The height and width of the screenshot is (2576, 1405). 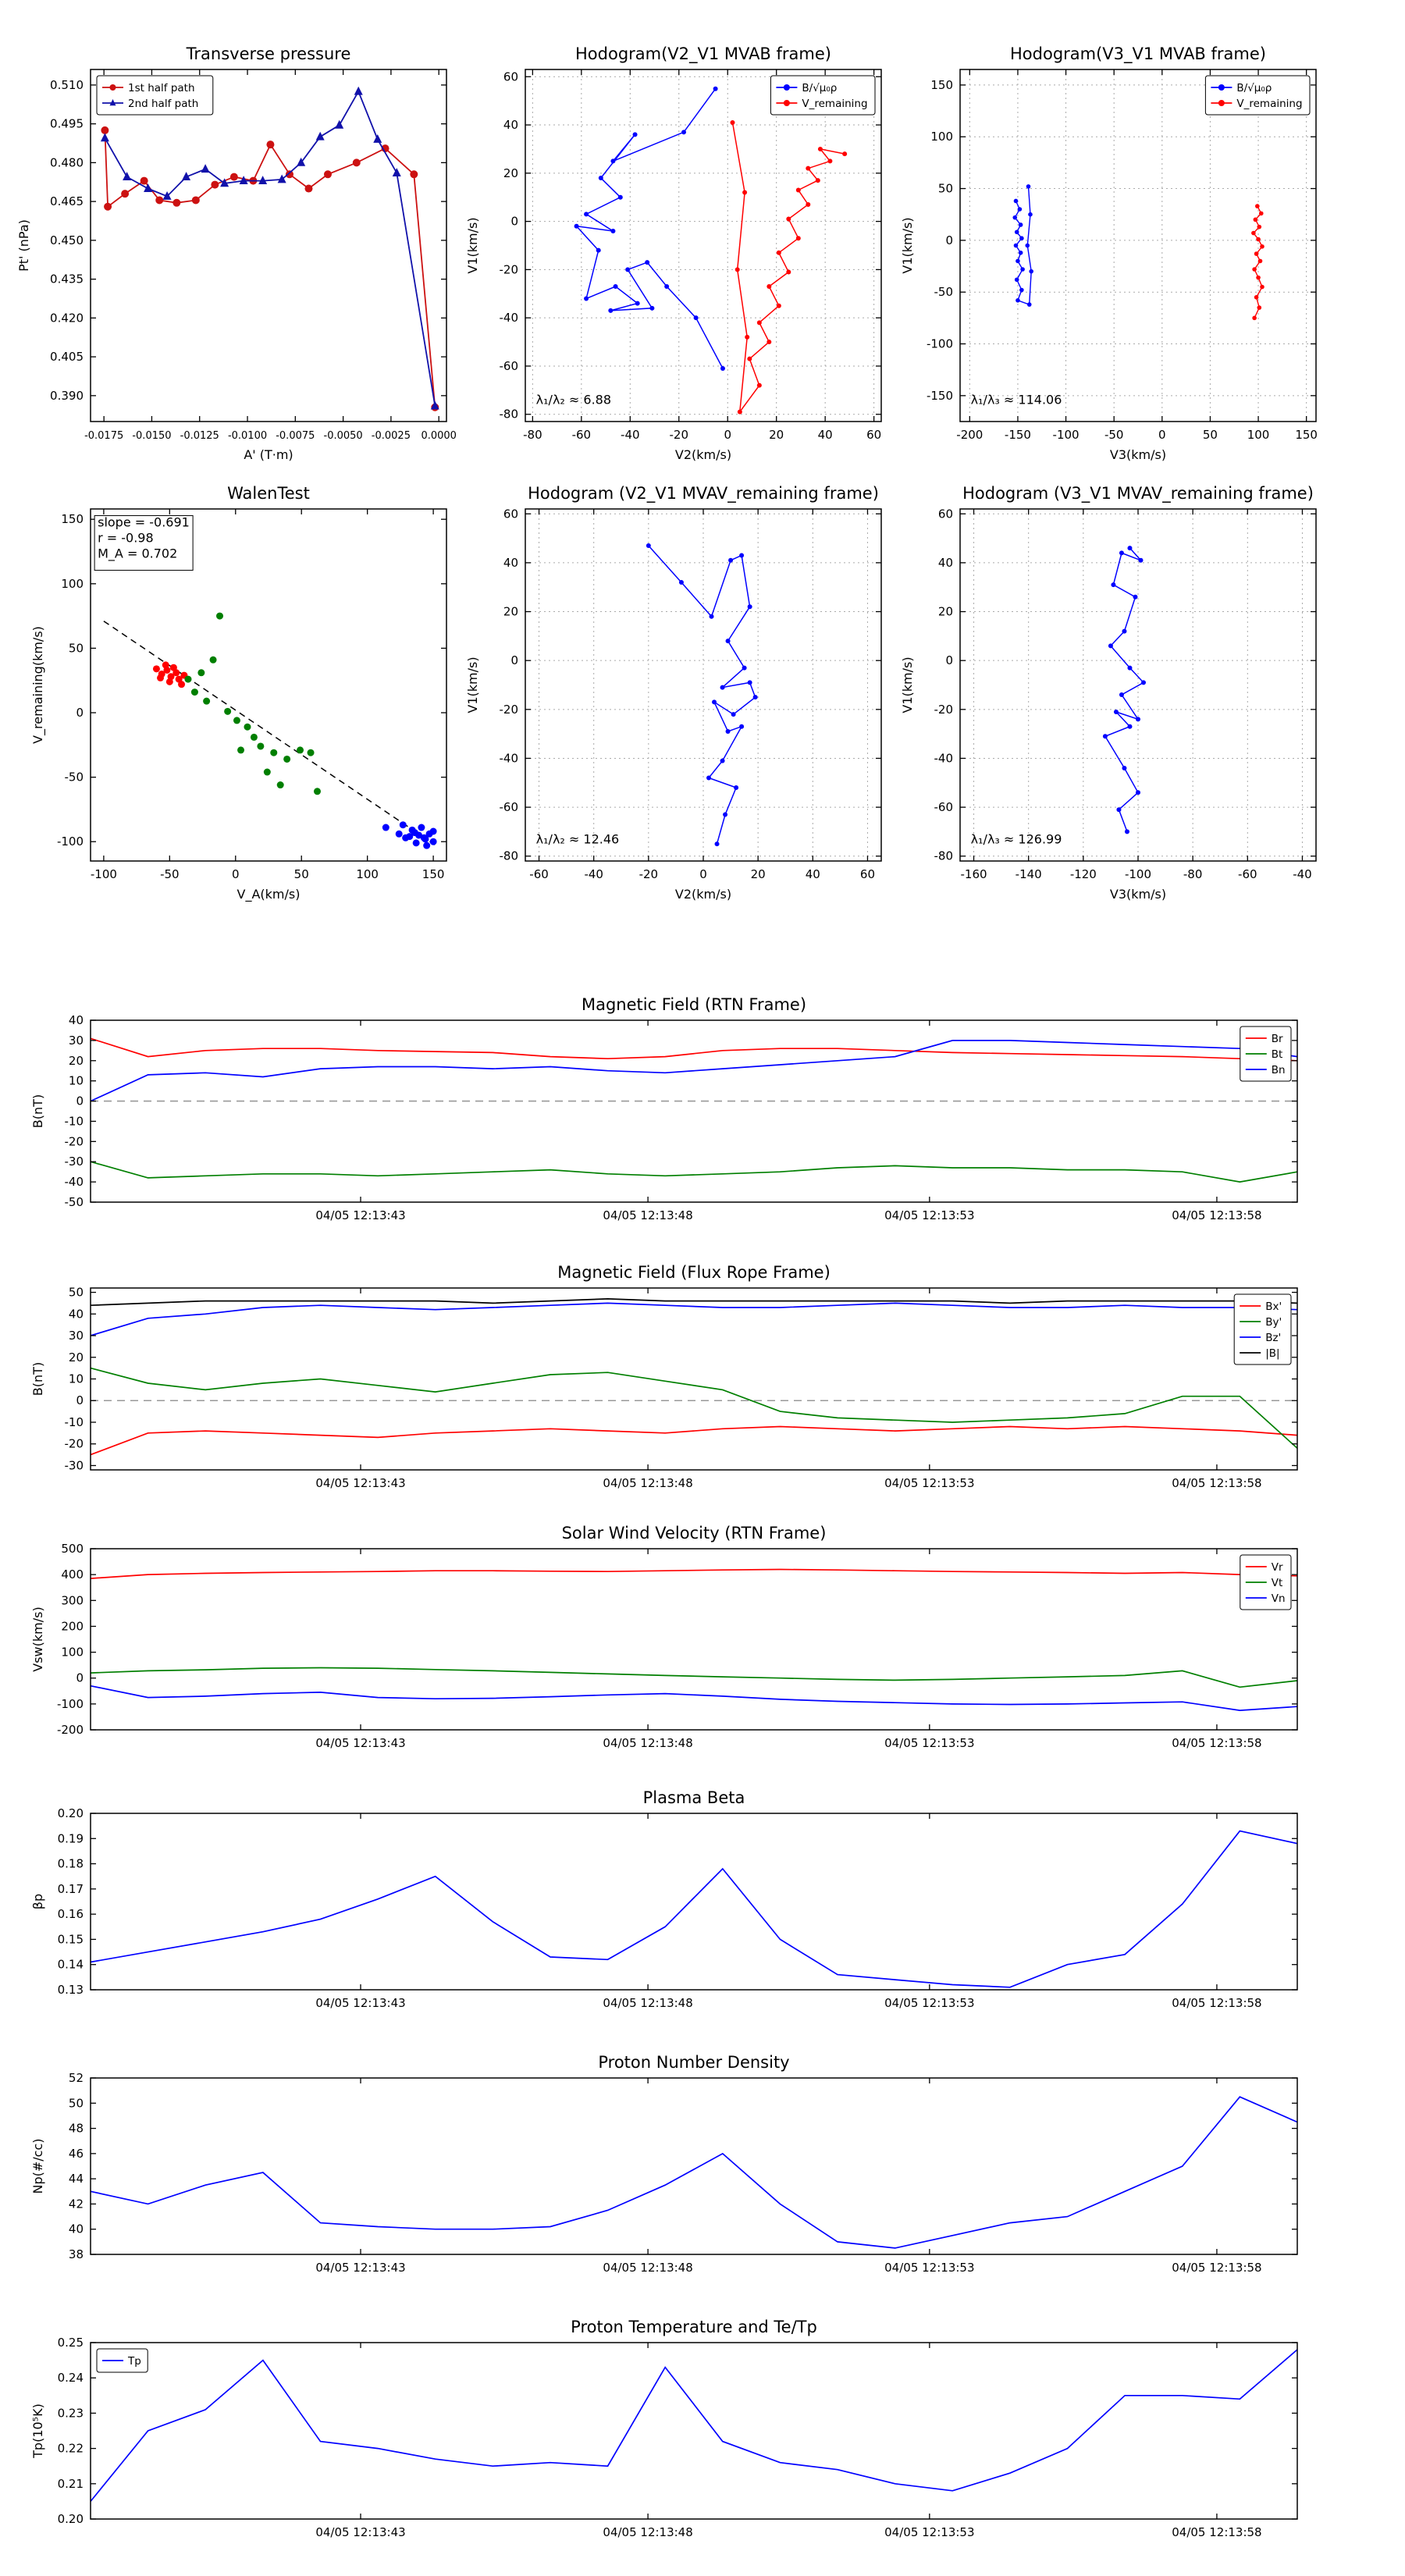 What do you see at coordinates (71, 2343) in the screenshot?
I see `y-tick-label: 0.25` at bounding box center [71, 2343].